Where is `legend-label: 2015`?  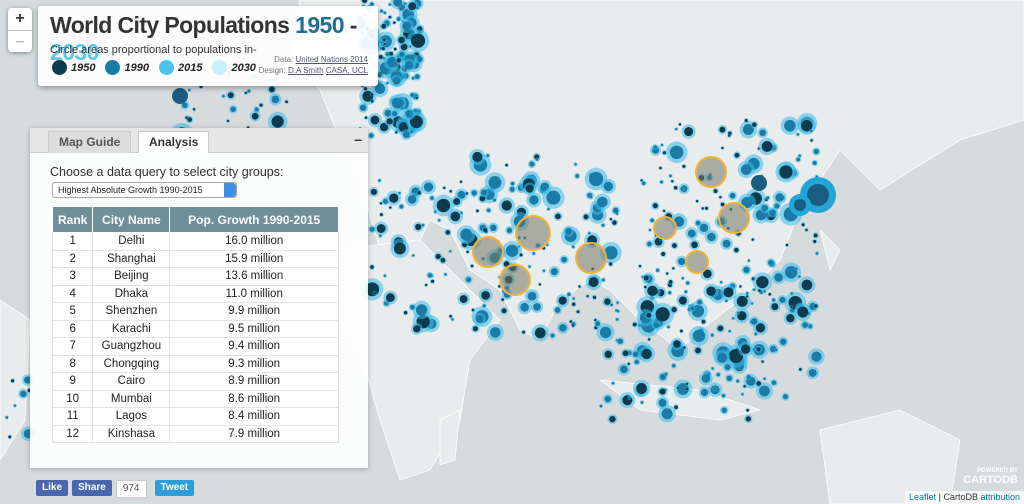 legend-label: 2015 is located at coordinates (190, 67).